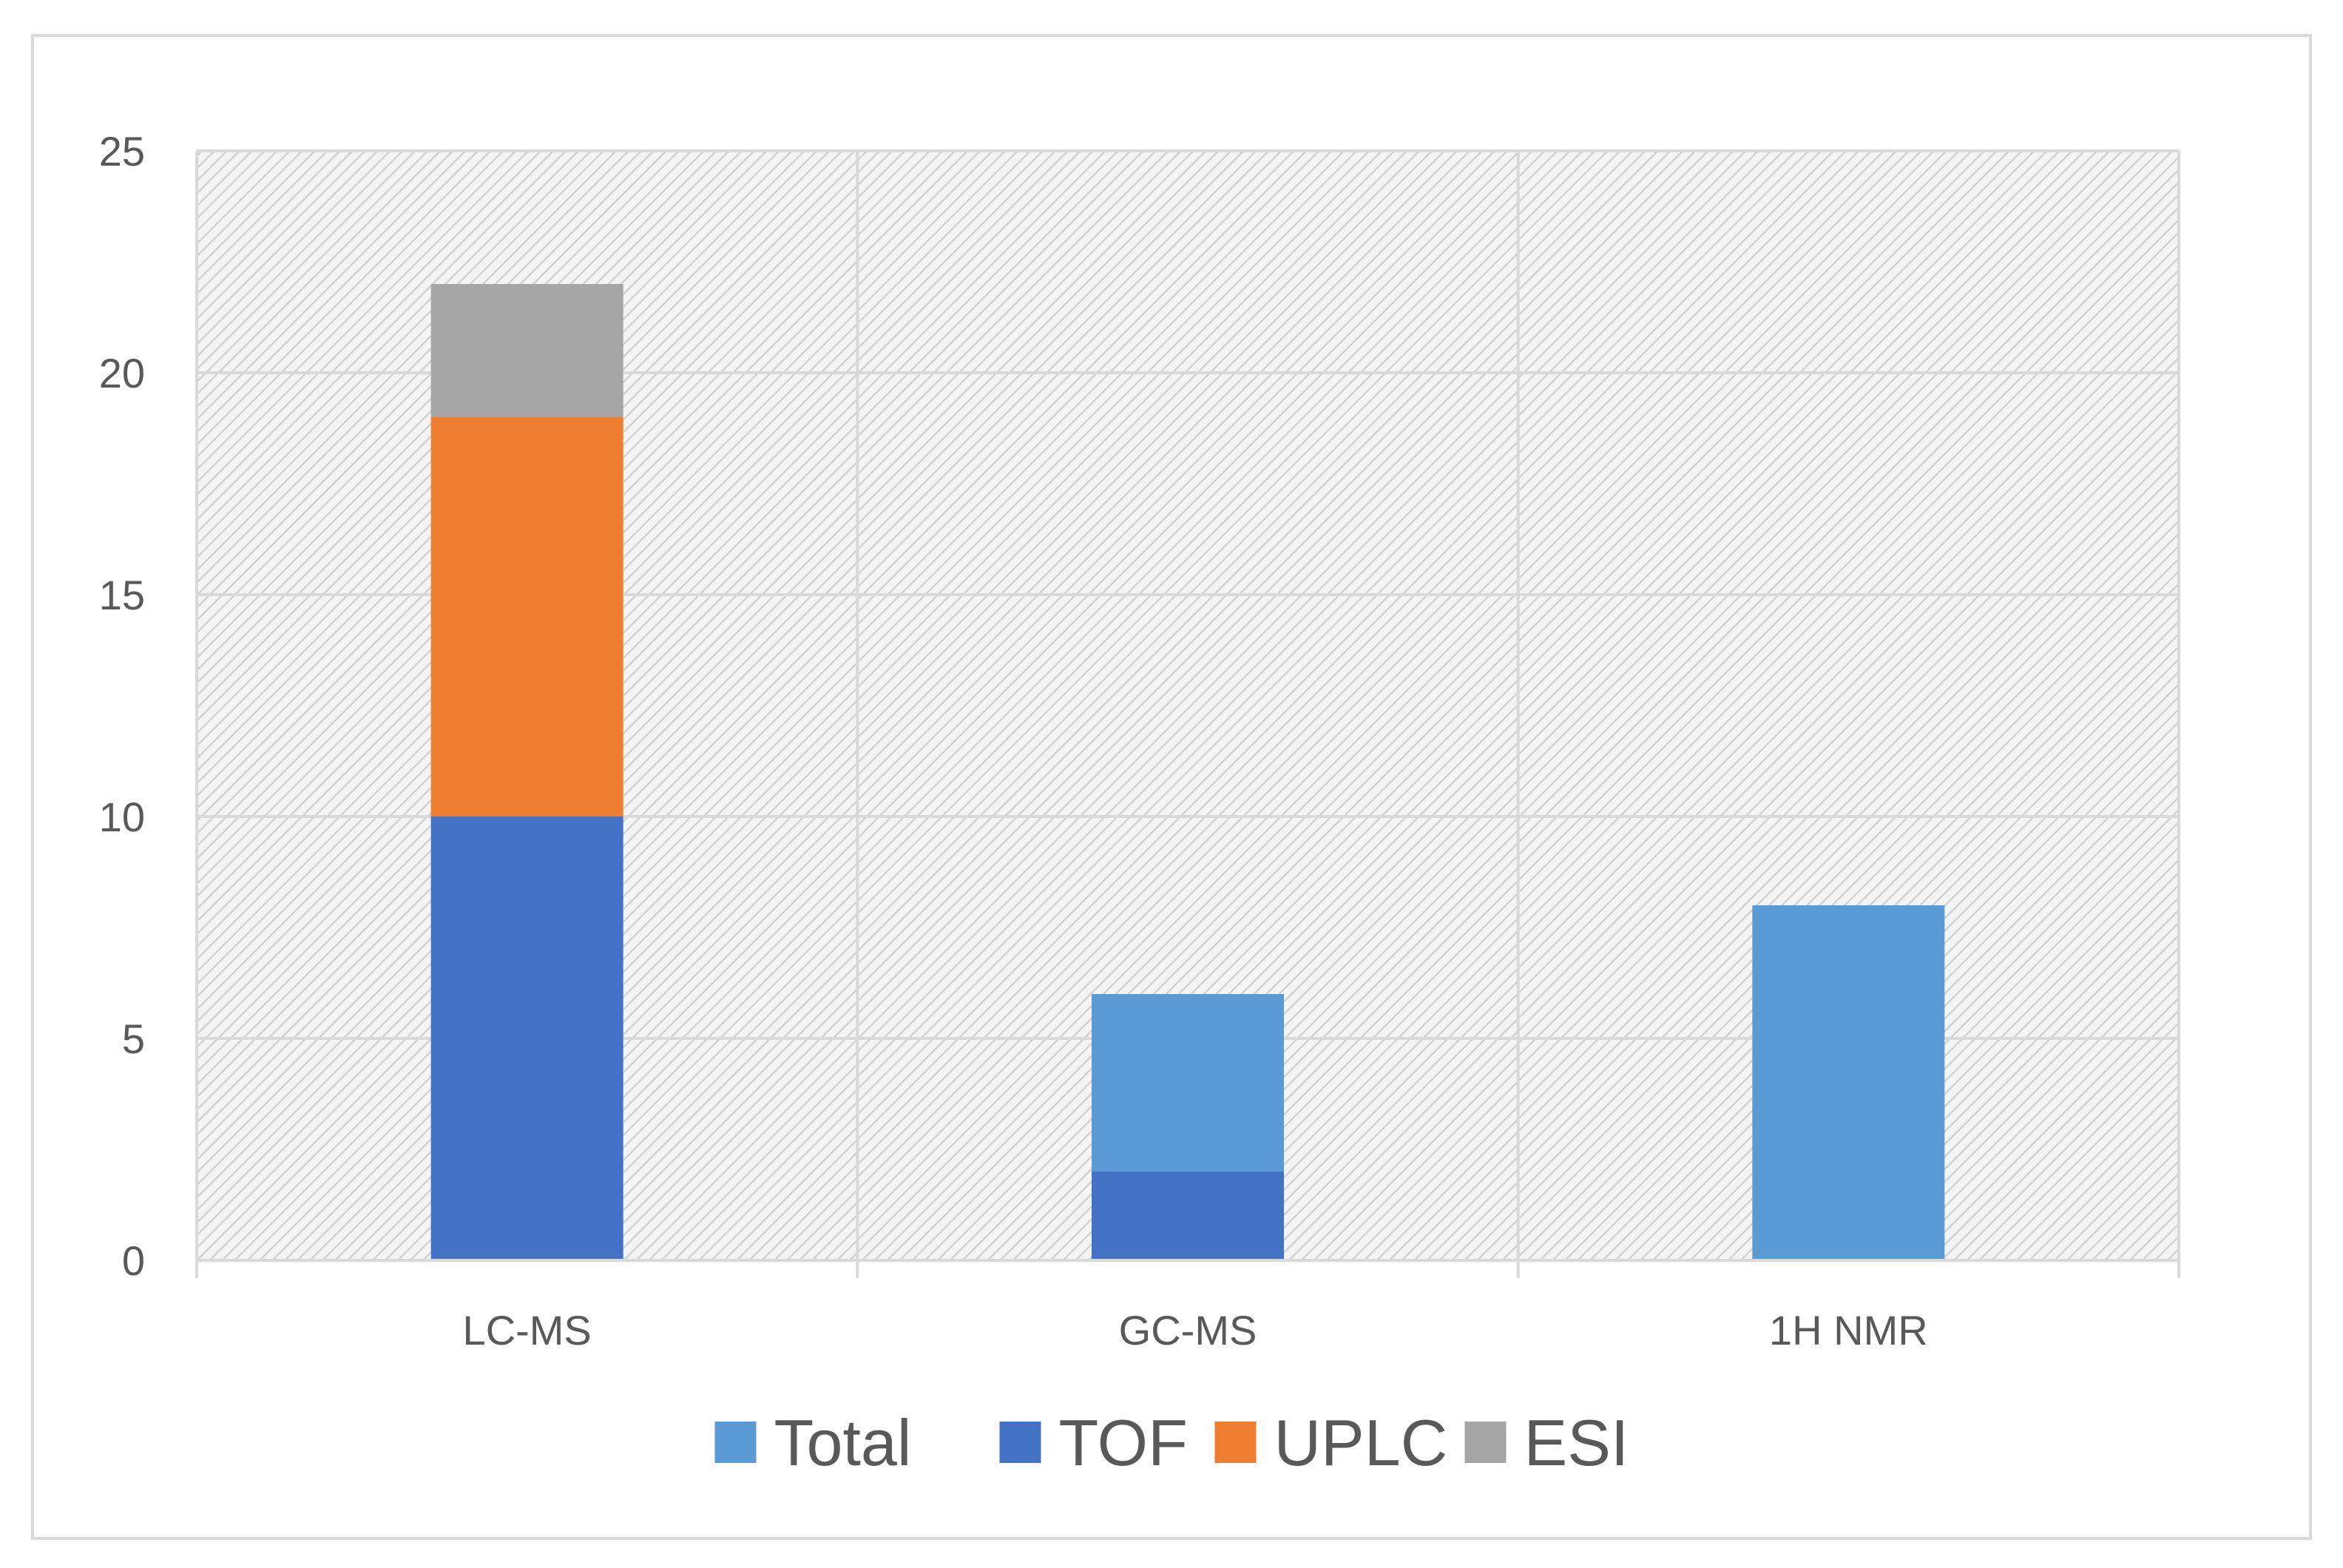 Image resolution: width=2343 pixels, height=1568 pixels. Describe the element at coordinates (1577, 1442) in the screenshot. I see `legend-label: ESI` at that location.